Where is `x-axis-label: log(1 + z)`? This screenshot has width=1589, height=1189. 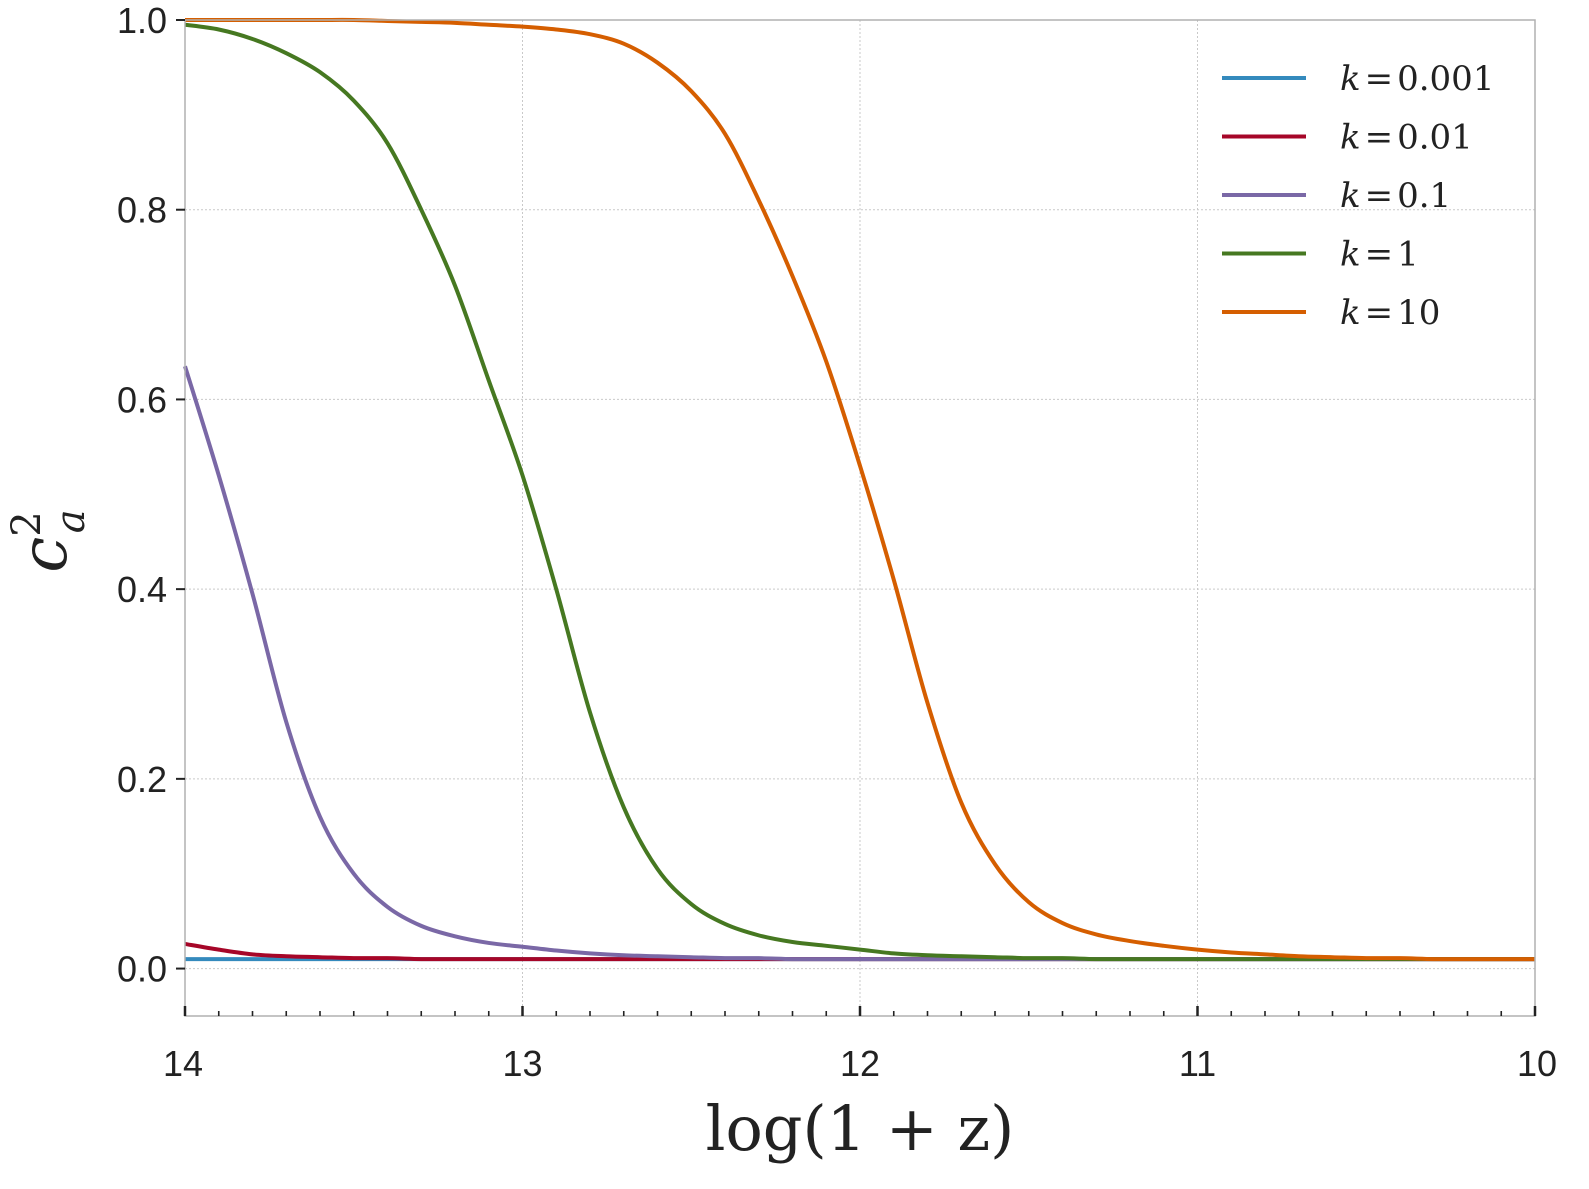 x-axis-label: log(1 + z) is located at coordinates (860, 1128).